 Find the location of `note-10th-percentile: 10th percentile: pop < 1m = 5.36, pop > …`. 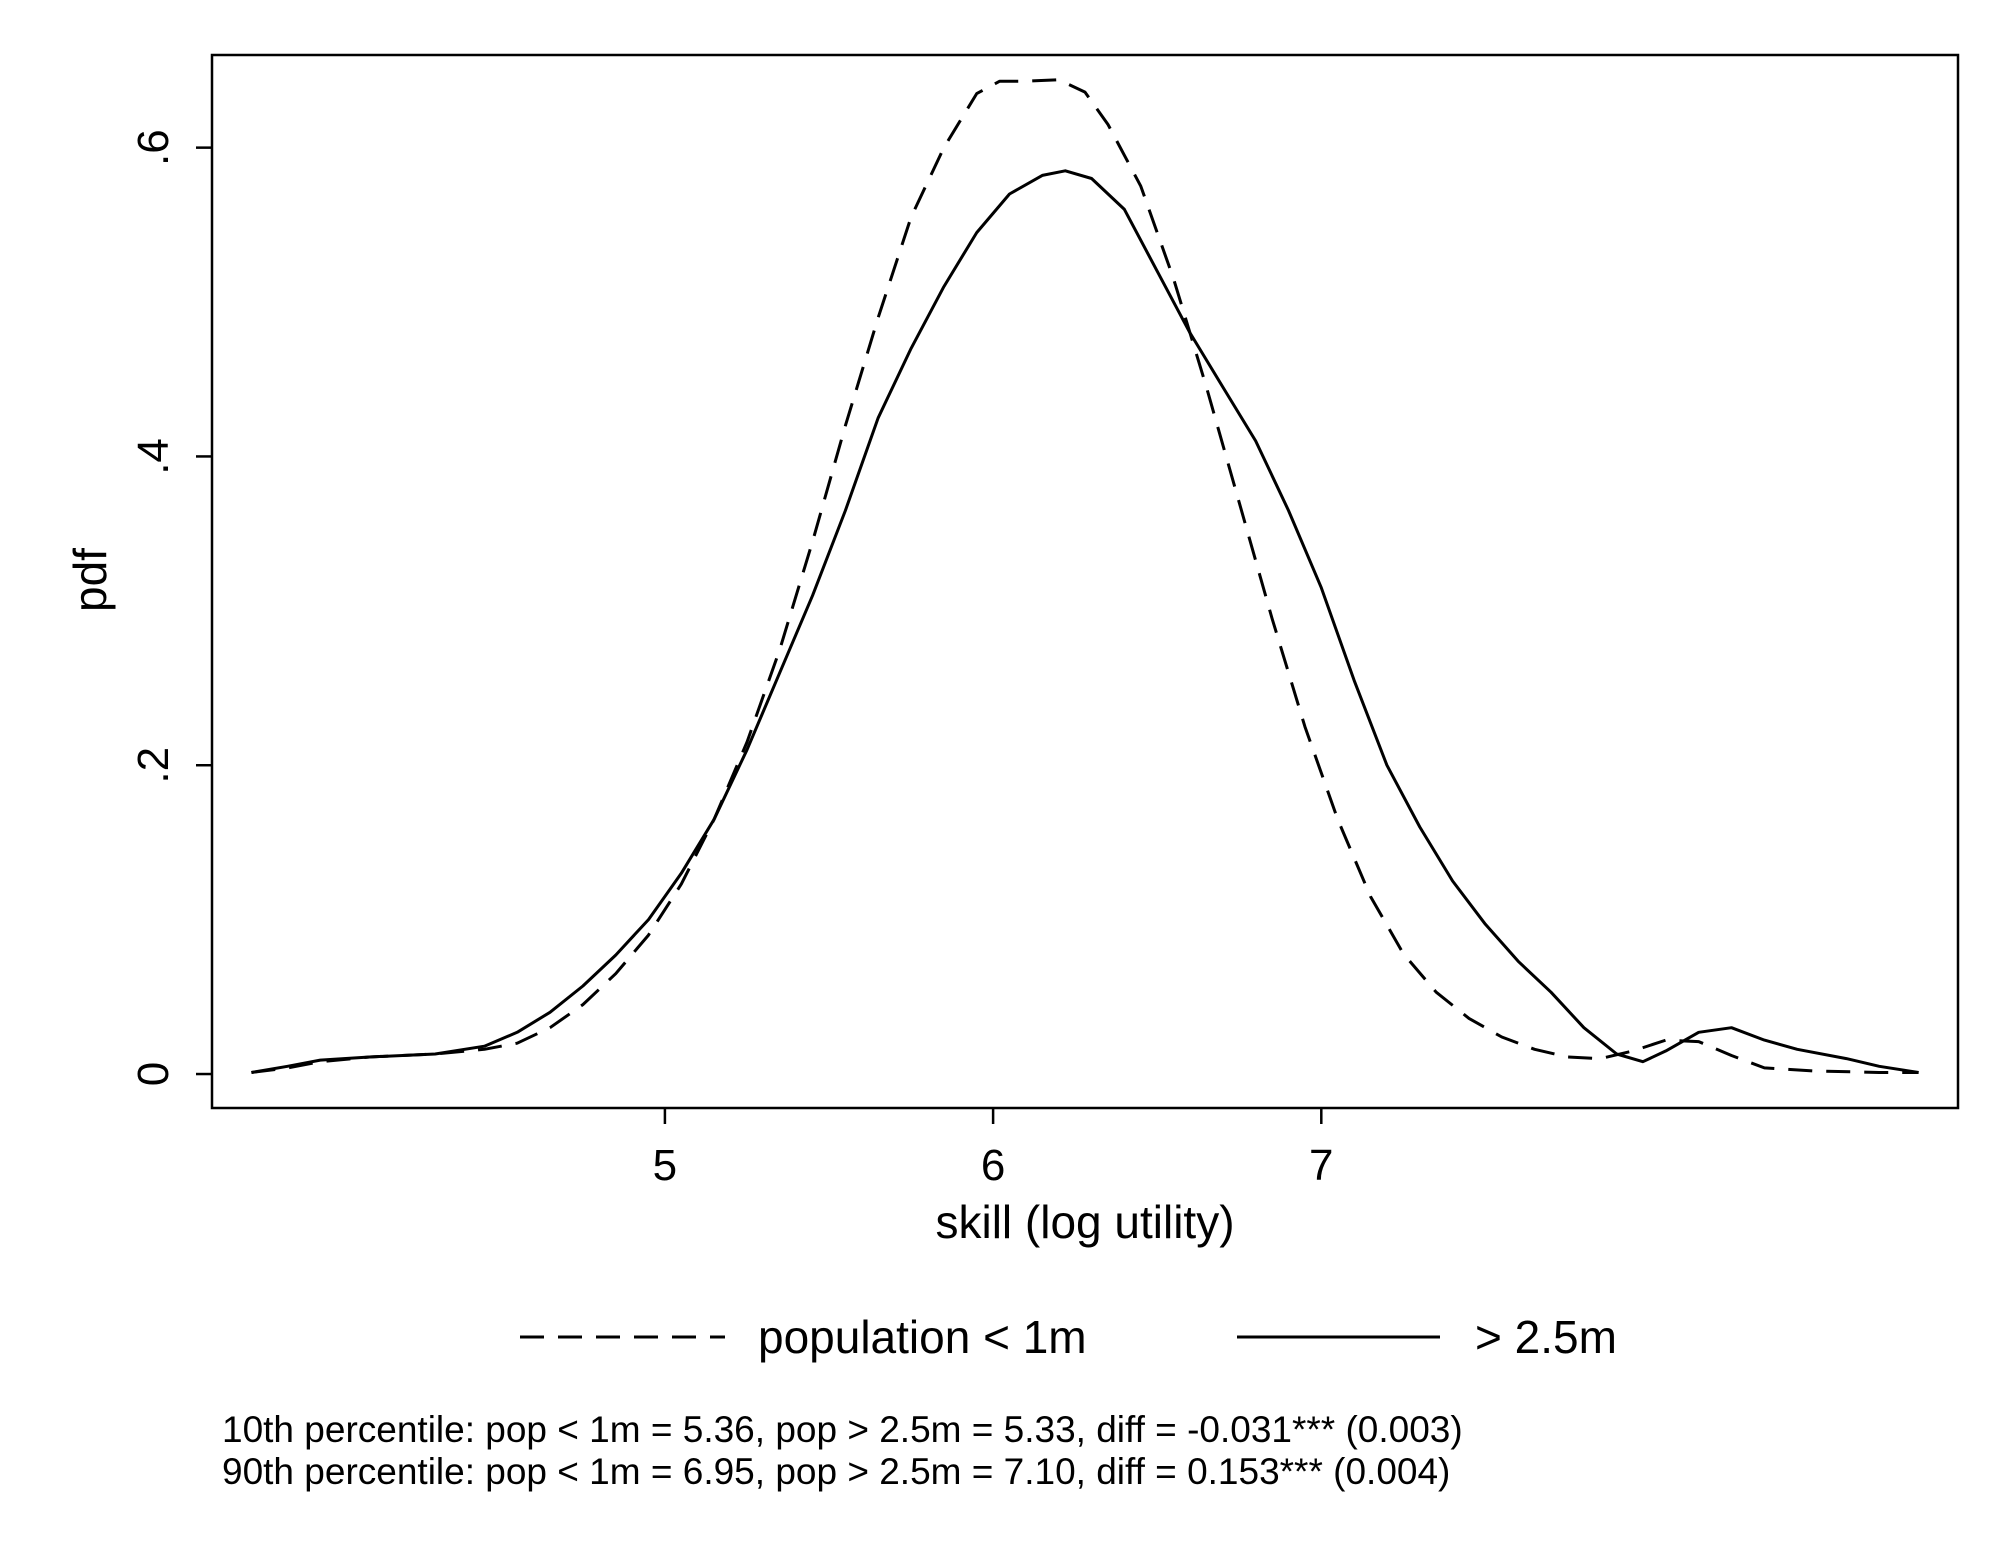

note-10th-percentile: 10th percentile: pop < 1m = 5.36, pop > … is located at coordinates (842, 1429).